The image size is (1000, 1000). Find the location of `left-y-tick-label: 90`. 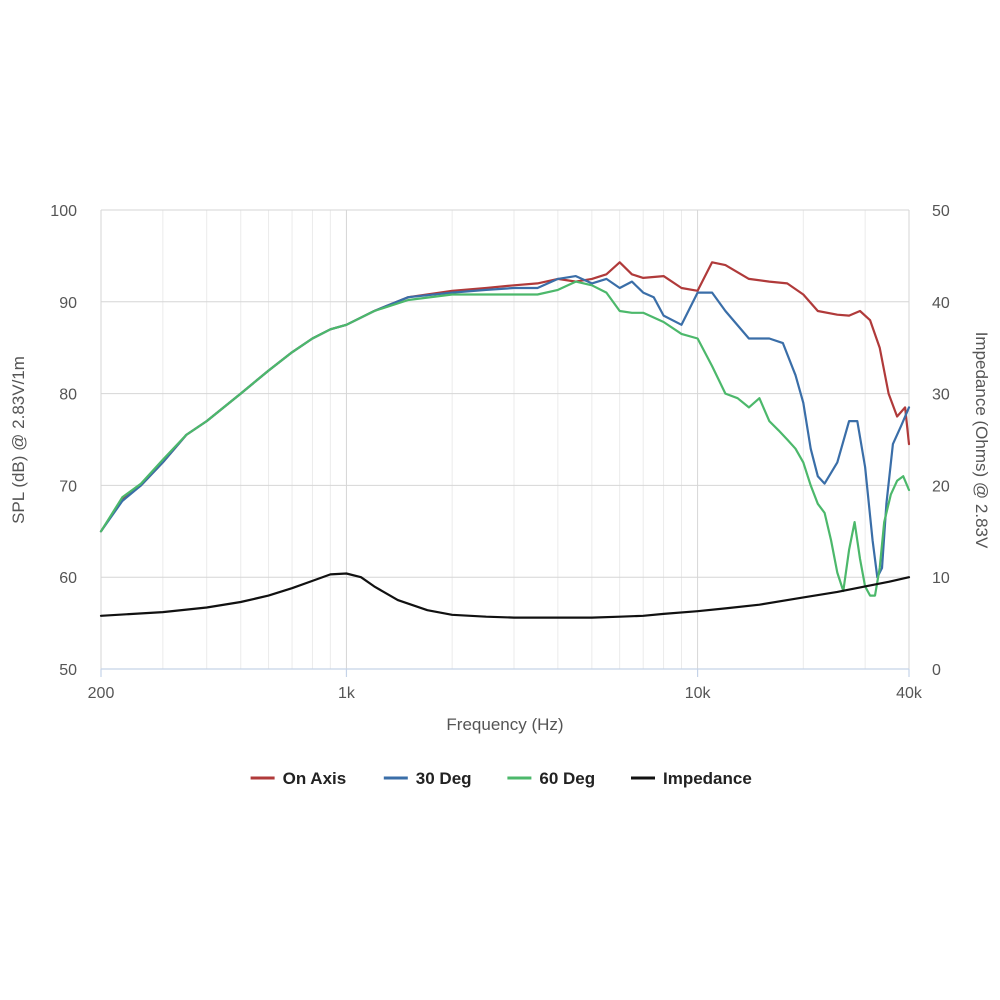

left-y-tick-label: 90 is located at coordinates (68, 303).